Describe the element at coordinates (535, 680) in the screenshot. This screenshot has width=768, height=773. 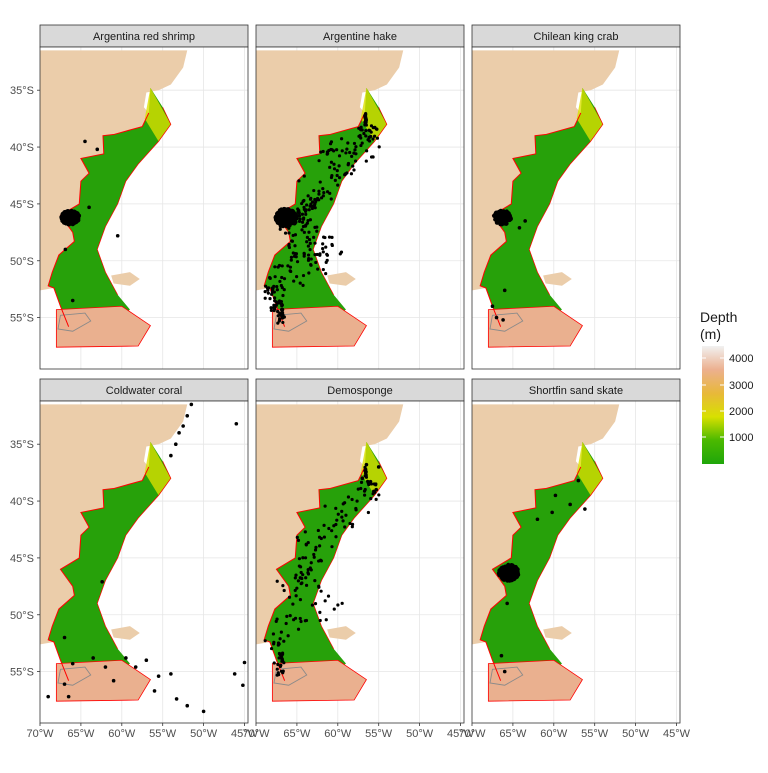
I see `southern-deep-zone` at that location.